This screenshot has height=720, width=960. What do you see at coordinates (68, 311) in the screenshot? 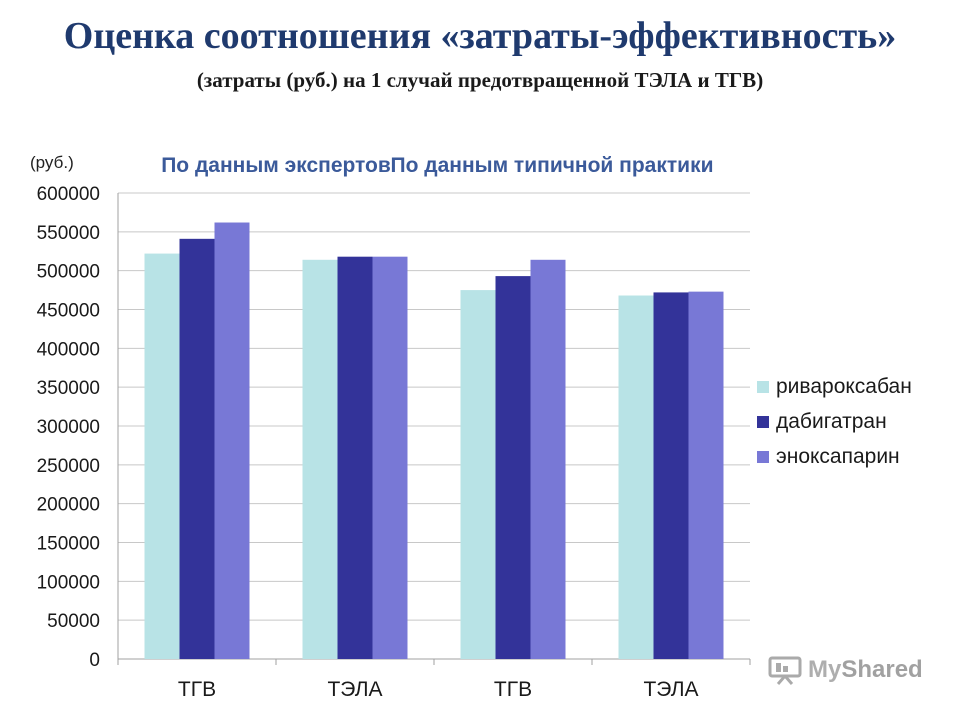
I see `y-tick-label: 450000` at bounding box center [68, 311].